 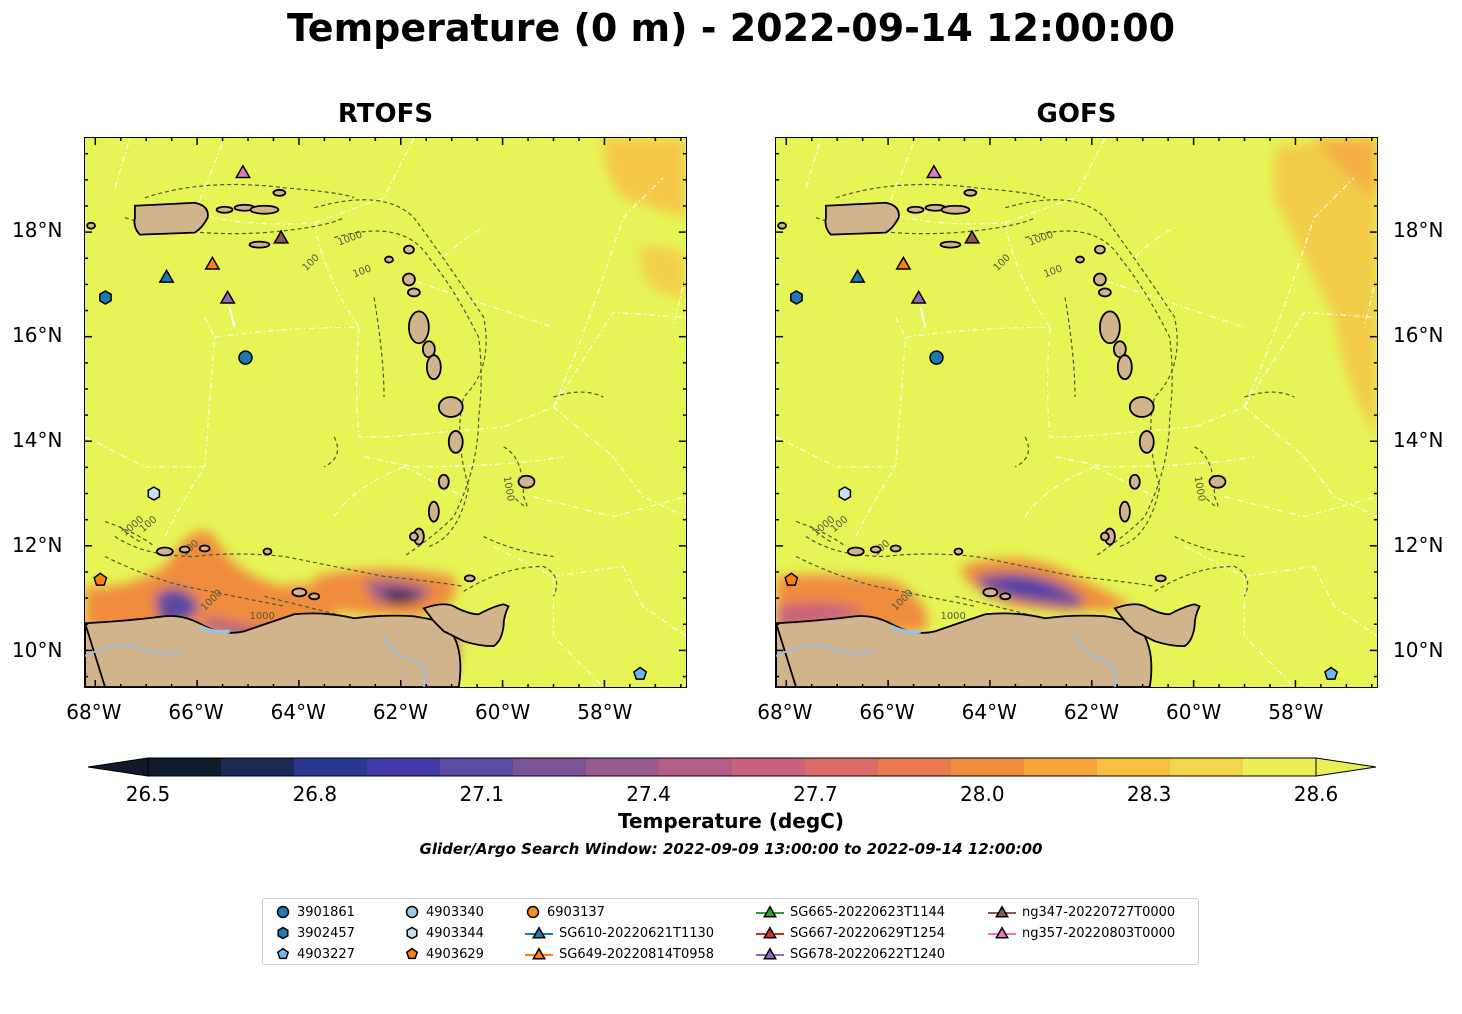 What do you see at coordinates (481, 794) in the screenshot?
I see `colorbar-tick-label: 27.1` at bounding box center [481, 794].